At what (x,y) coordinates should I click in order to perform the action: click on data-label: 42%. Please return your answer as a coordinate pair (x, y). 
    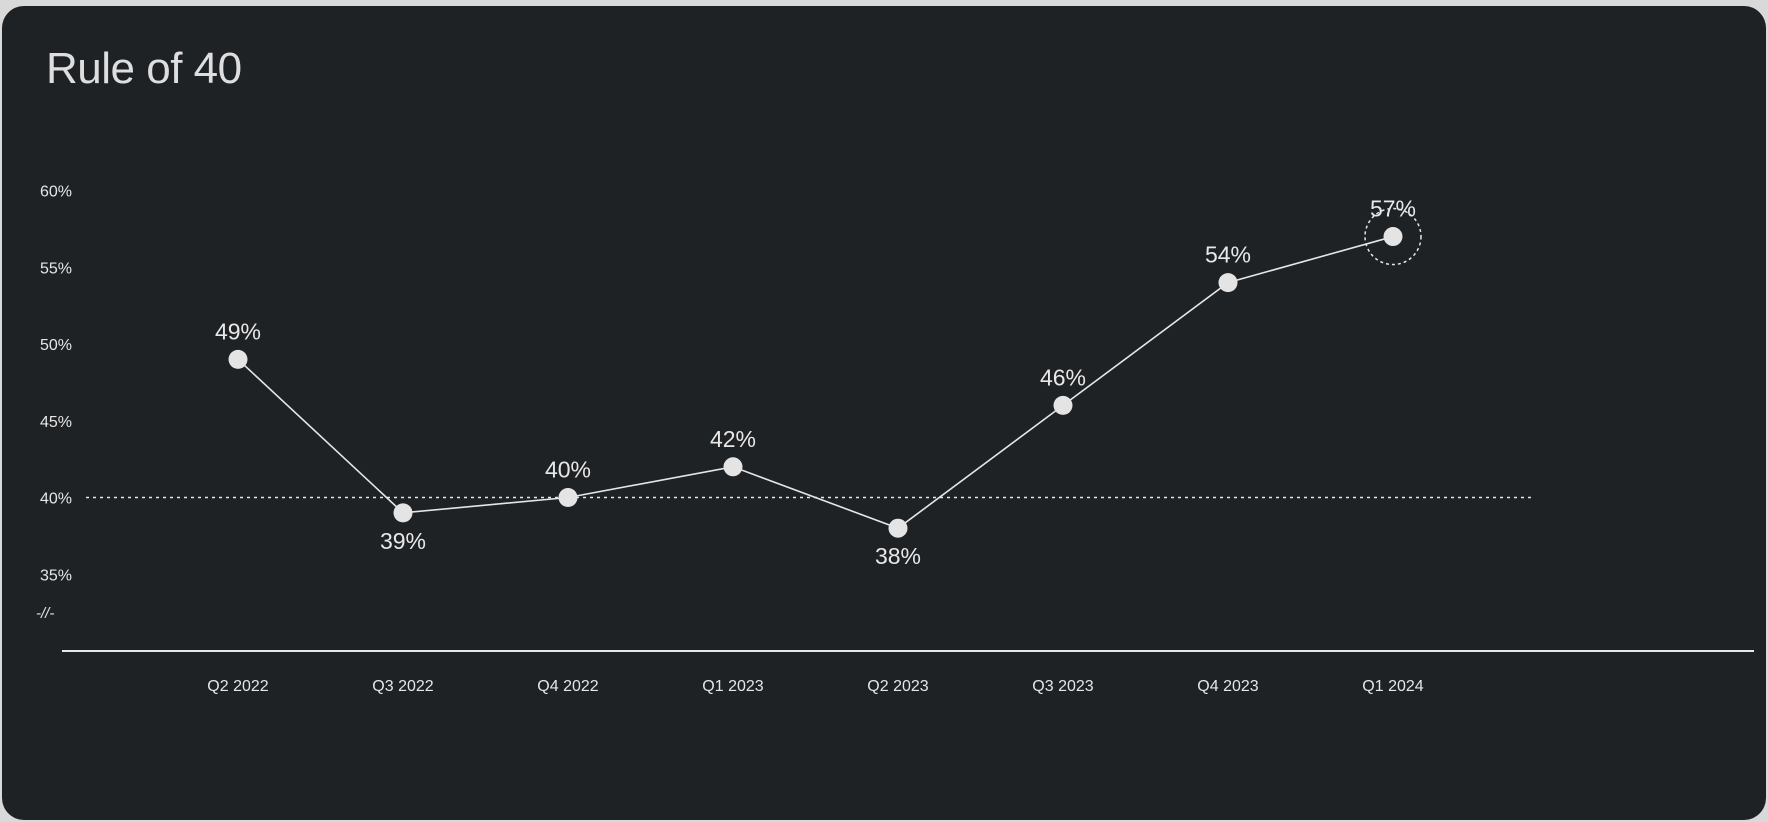
    Looking at the image, I should click on (733, 439).